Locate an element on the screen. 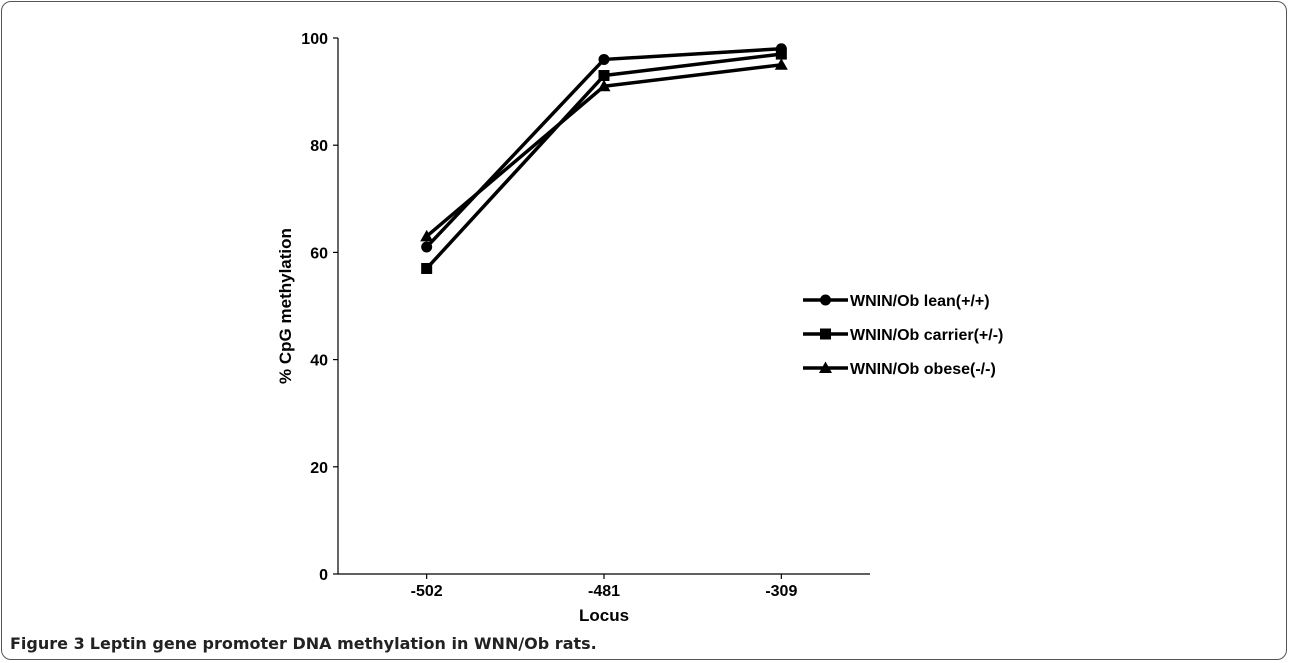 This screenshot has width=1290, height=663. y-tick-label: 60 is located at coordinates (319, 253).